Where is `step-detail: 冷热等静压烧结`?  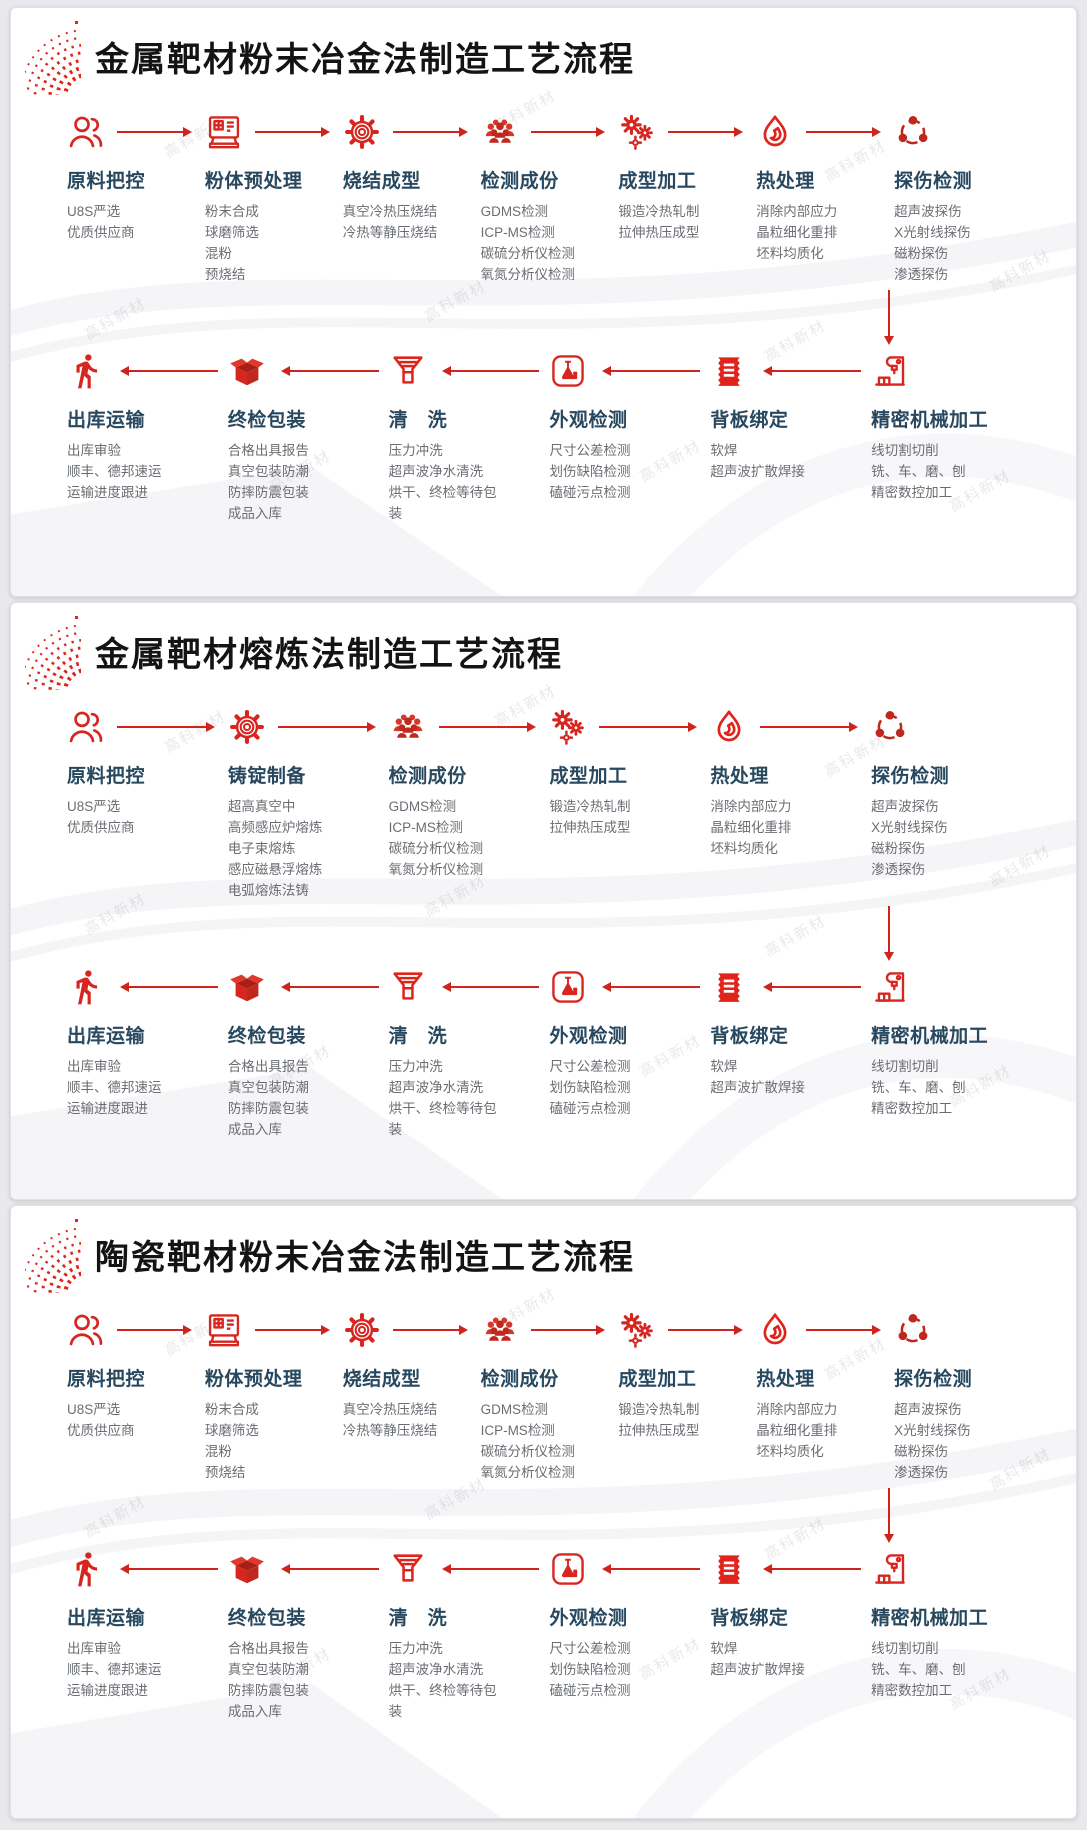 step-detail: 冷热等静压烧结 is located at coordinates (390, 1430).